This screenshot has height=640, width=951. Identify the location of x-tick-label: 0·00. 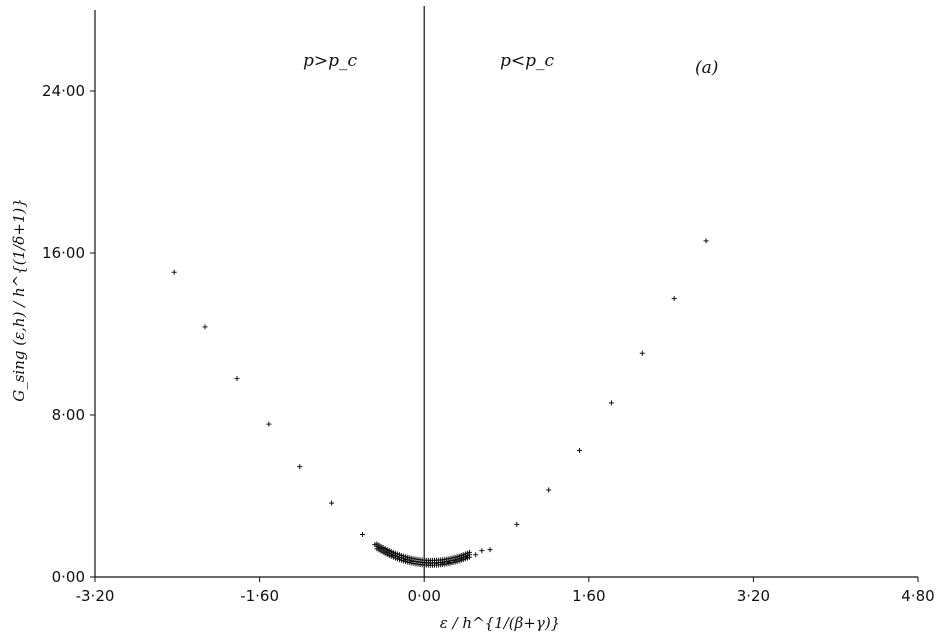
(423, 596).